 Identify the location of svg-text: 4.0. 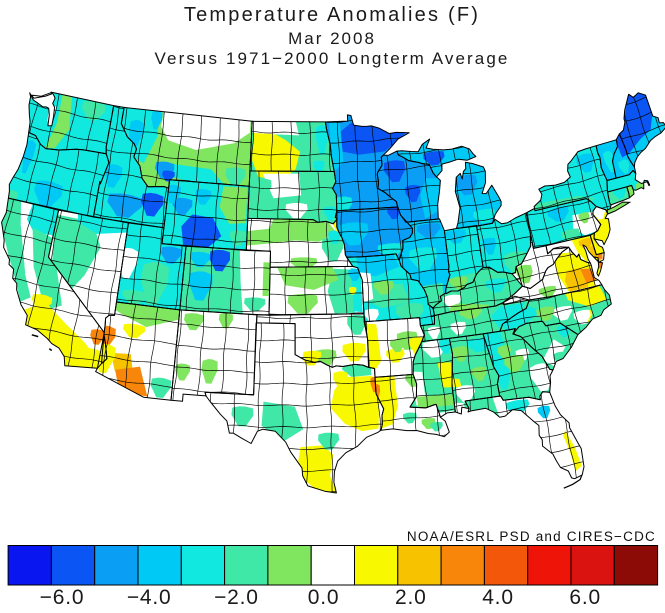
(498, 597).